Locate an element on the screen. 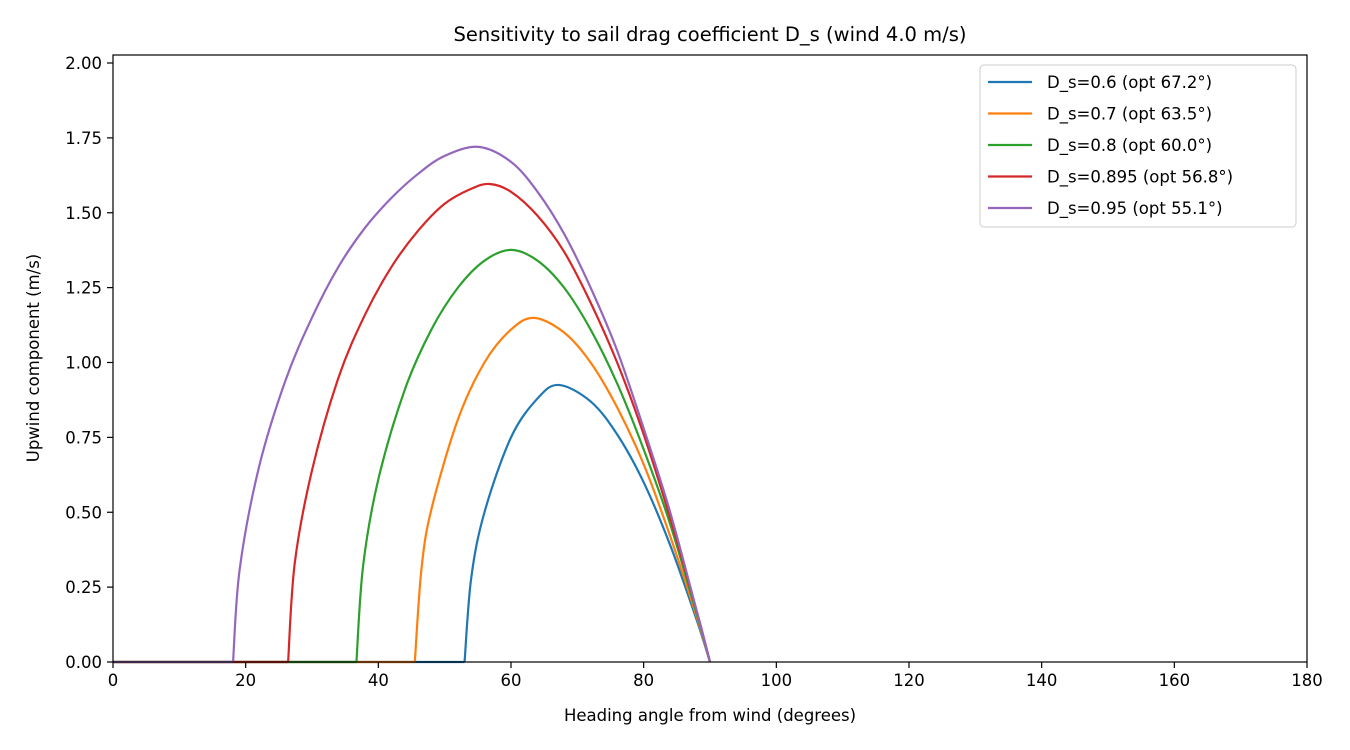  y-tick-label: 1.00 is located at coordinates (83, 363).